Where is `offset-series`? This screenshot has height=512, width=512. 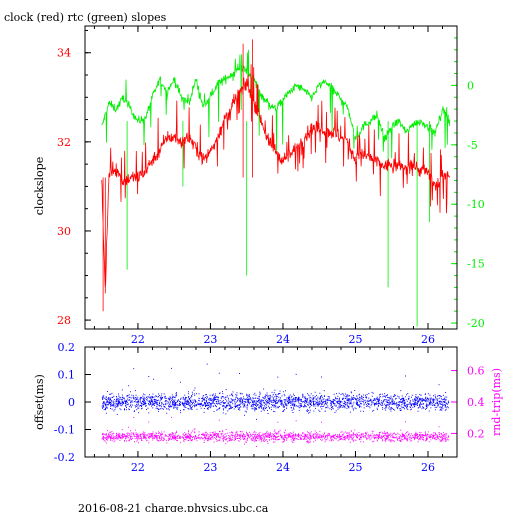
offset-series is located at coordinates (275, 405).